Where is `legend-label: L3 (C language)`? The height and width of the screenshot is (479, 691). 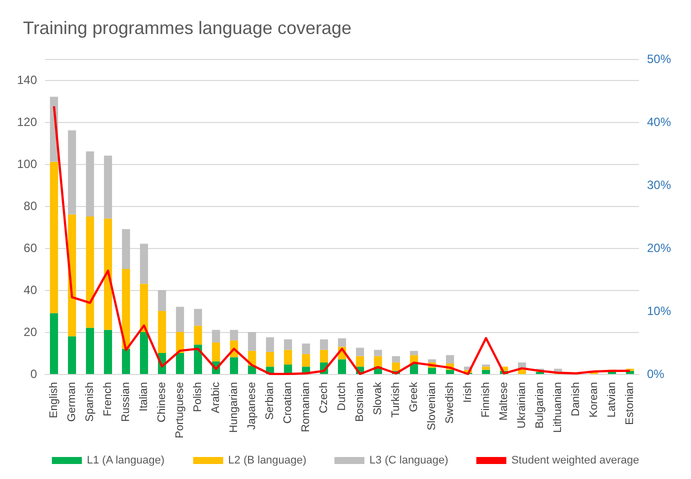 legend-label: L3 (C language) is located at coordinates (408, 460).